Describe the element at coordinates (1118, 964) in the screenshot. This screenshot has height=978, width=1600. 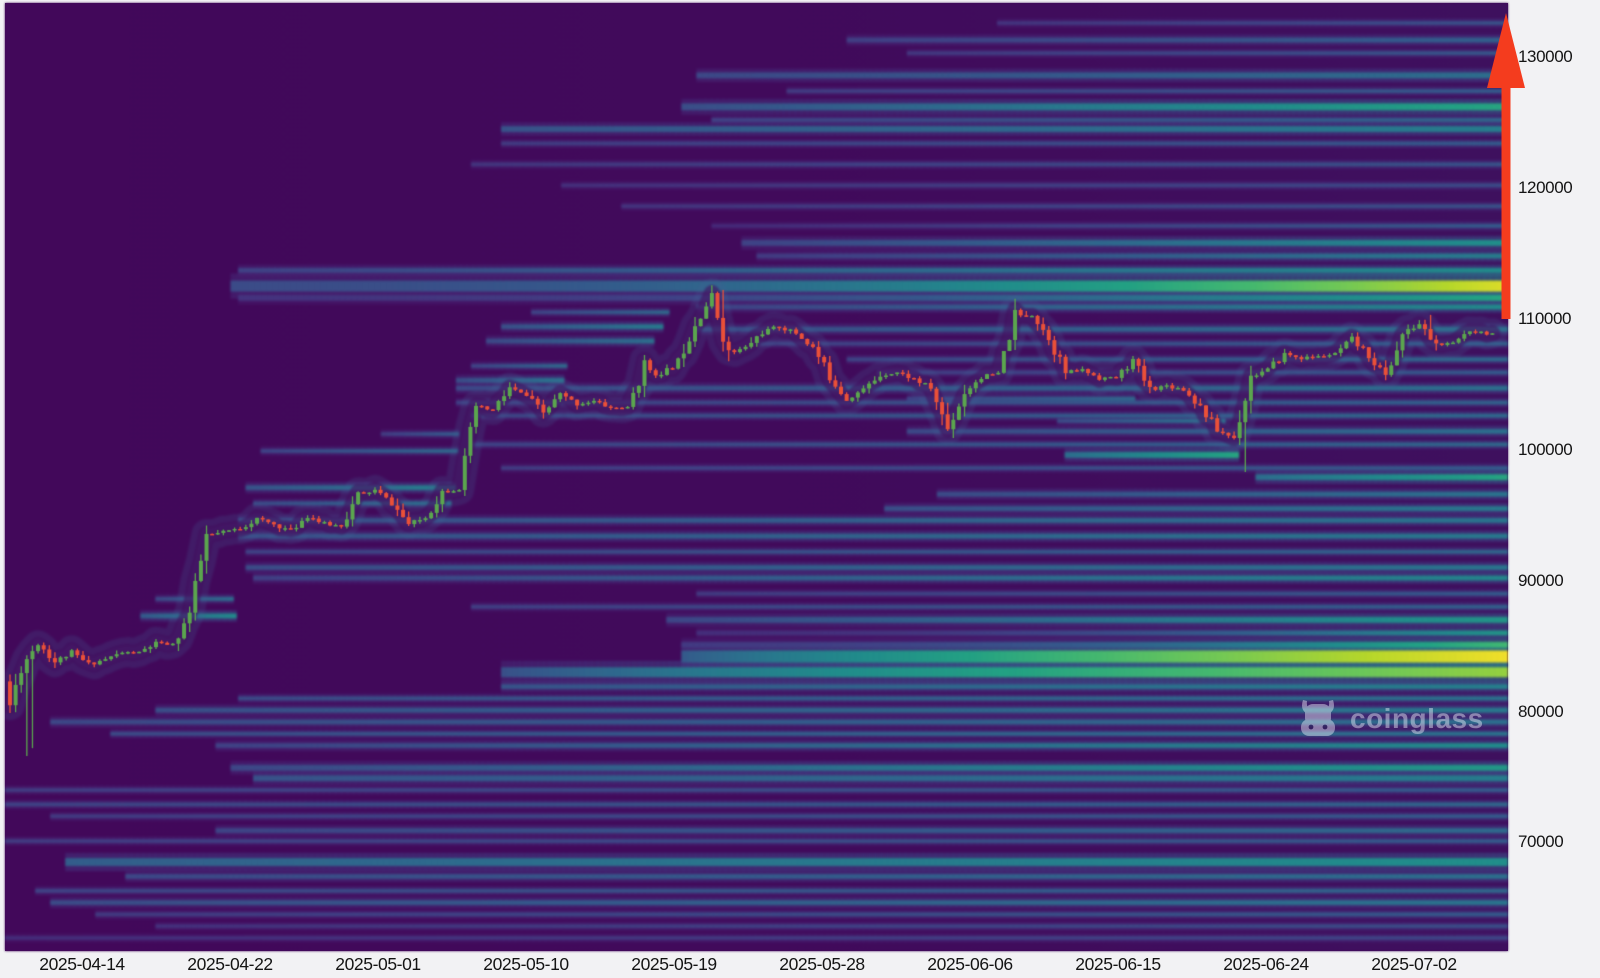
I see `x-axis-tick-label: 2025-06-15` at that location.